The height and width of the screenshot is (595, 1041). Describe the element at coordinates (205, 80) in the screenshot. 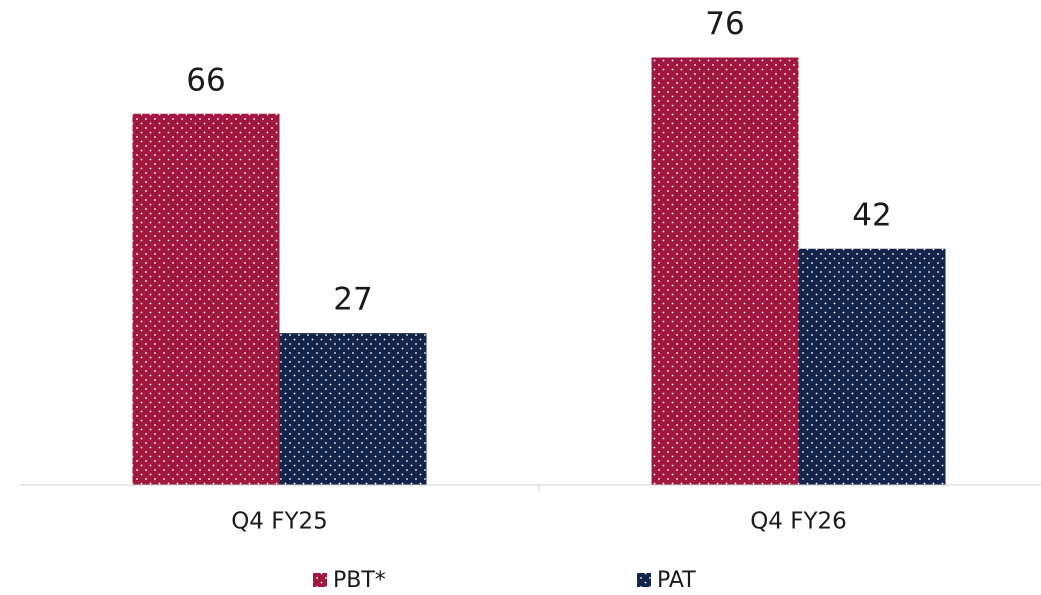

I see `data-label: 66` at that location.